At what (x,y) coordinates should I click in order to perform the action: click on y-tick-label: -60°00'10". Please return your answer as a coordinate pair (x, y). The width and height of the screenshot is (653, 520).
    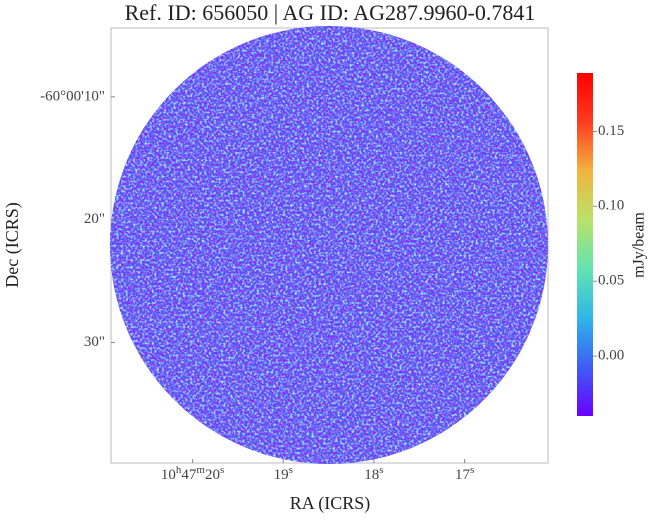
    Looking at the image, I should click on (72, 96).